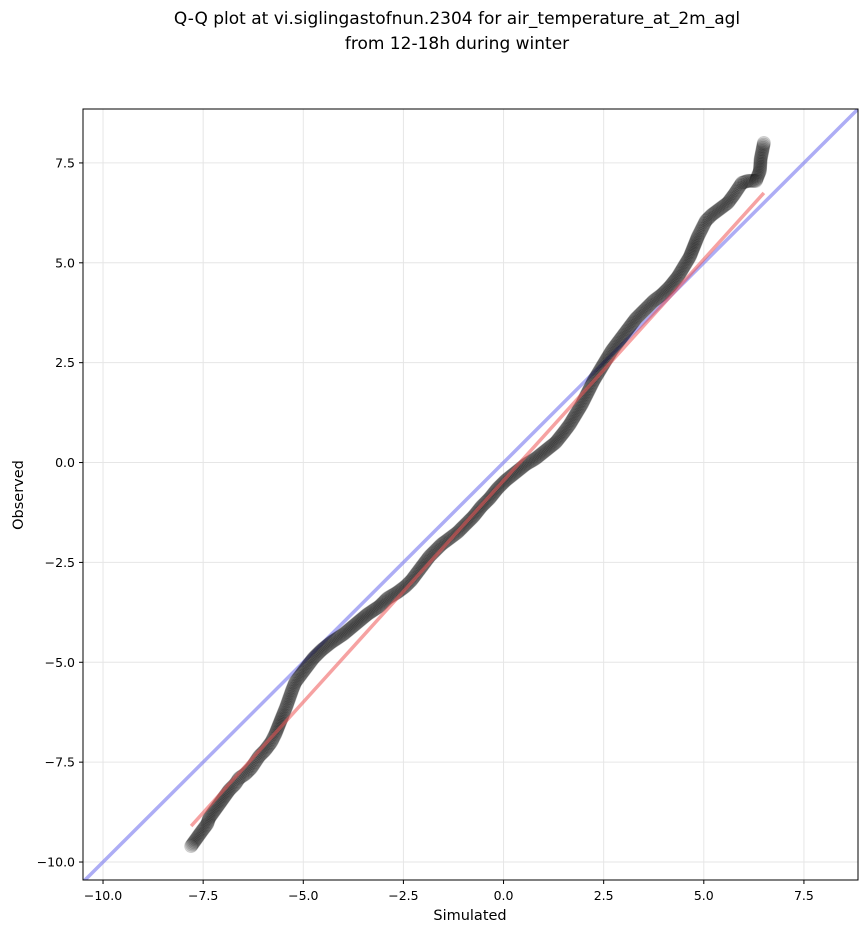 This screenshot has height=934, width=867. Describe the element at coordinates (469, 916) in the screenshot. I see `x-axis-label: Simulated` at that location.